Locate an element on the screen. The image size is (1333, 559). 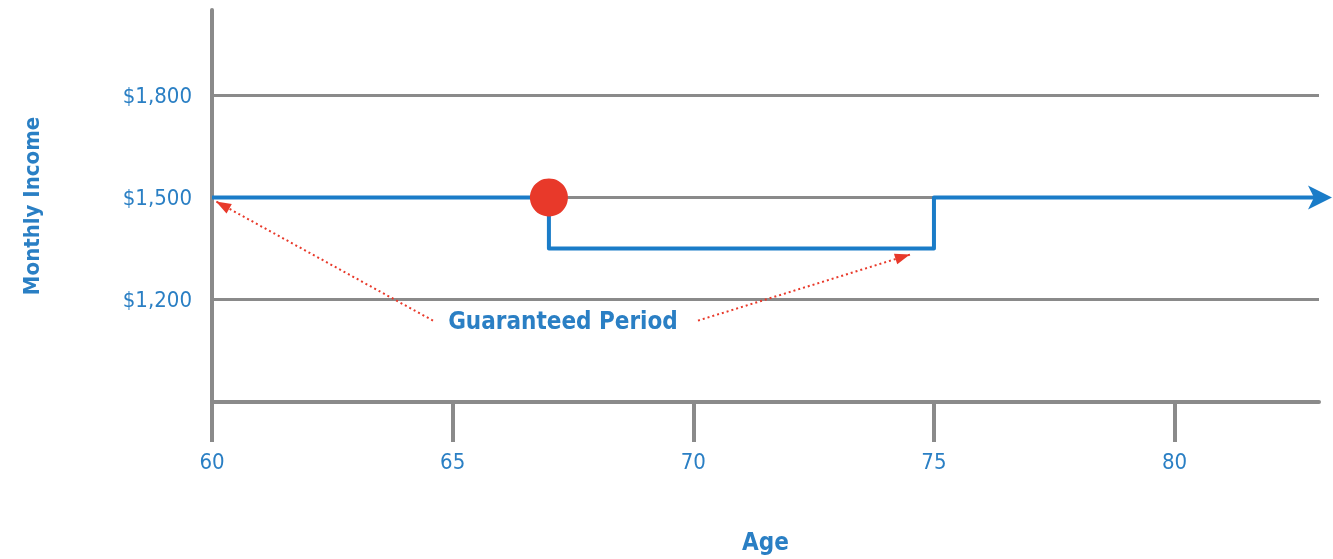
x-tick-label: 65 is located at coordinates (453, 461).